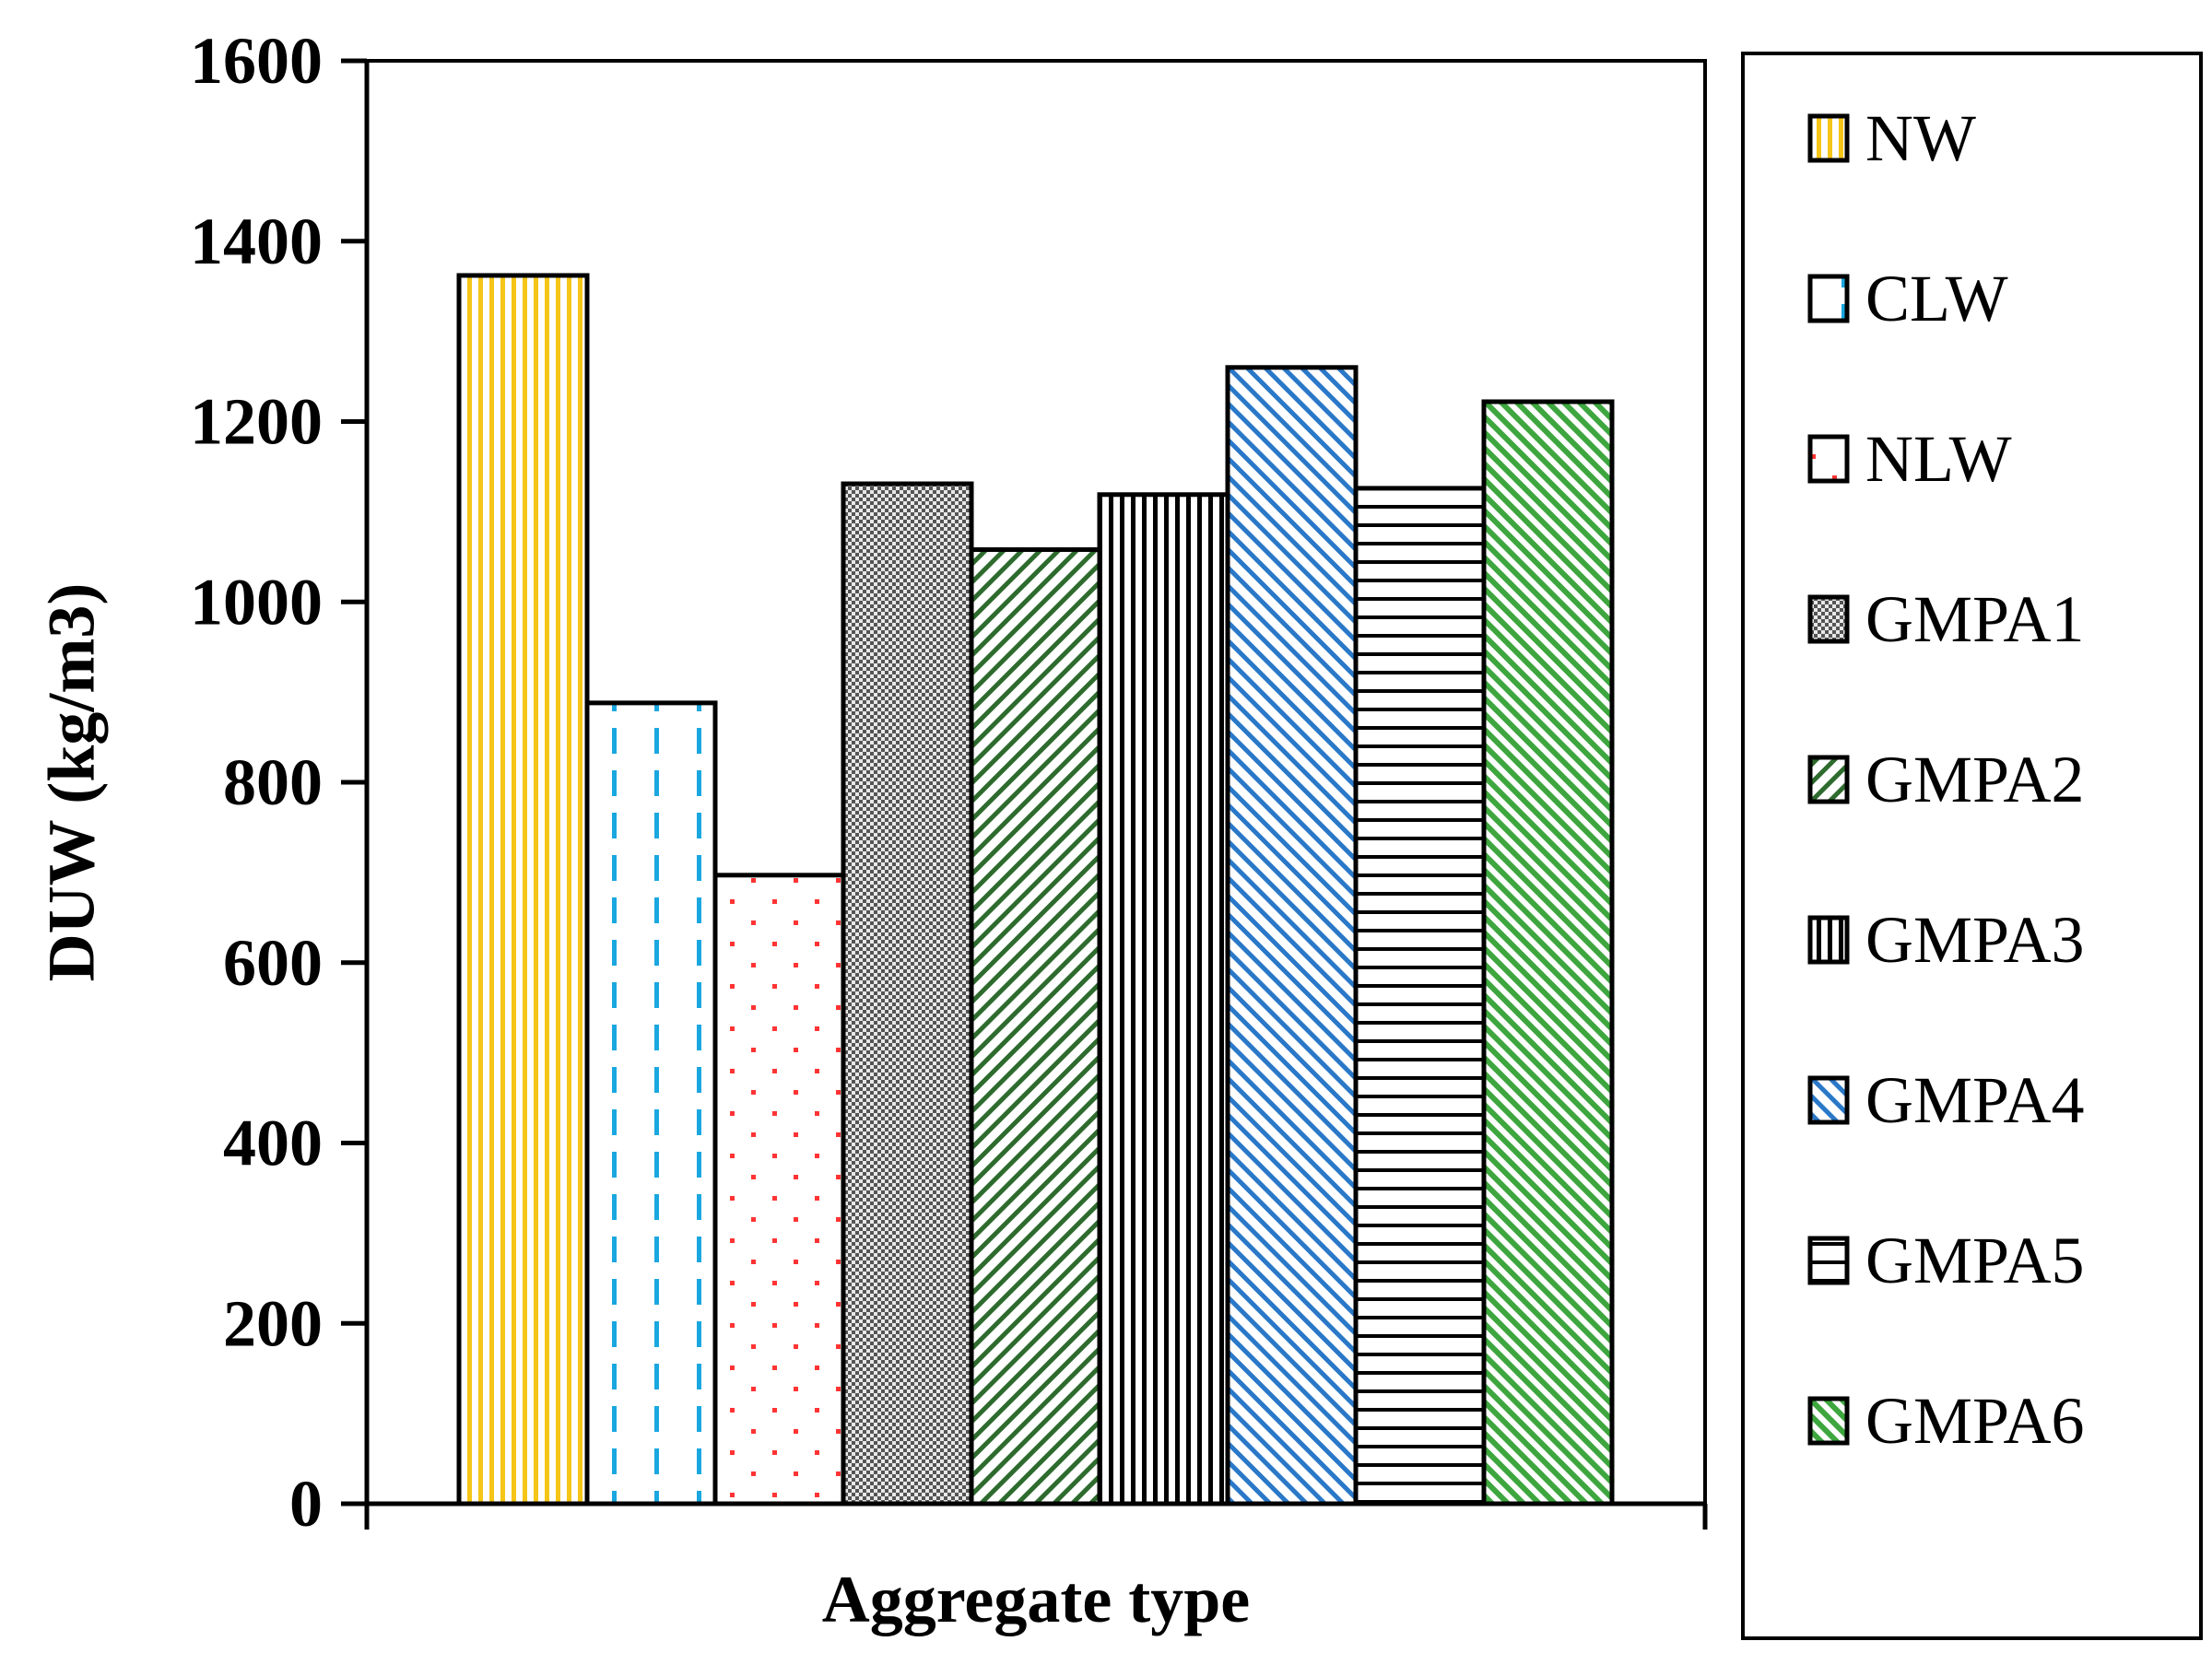 Image resolution: width=2212 pixels, height=1653 pixels. What do you see at coordinates (1828, 1260) in the screenshot?
I see `legend-swatch-gmpa5` at bounding box center [1828, 1260].